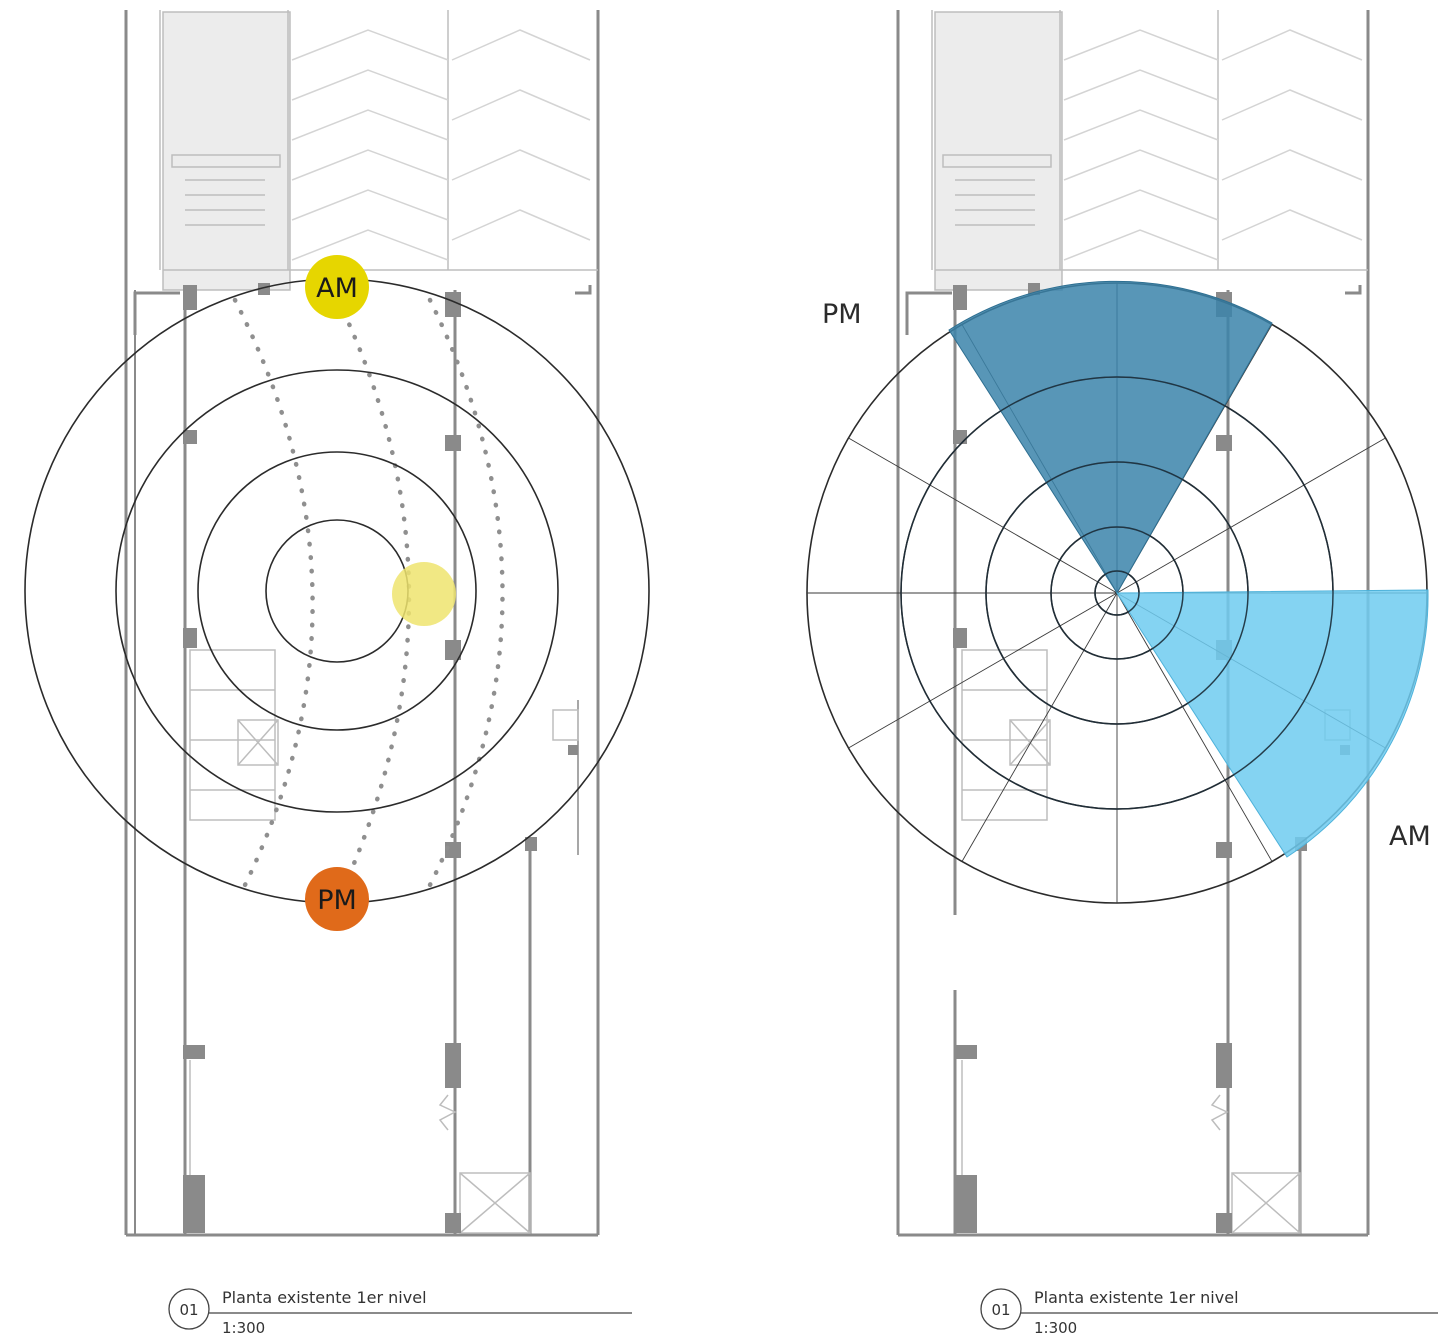 The image size is (1441, 1341). I want to click on caption-right: 01 Planta existente 1er nivel 1:300, so click(1209, 1312).